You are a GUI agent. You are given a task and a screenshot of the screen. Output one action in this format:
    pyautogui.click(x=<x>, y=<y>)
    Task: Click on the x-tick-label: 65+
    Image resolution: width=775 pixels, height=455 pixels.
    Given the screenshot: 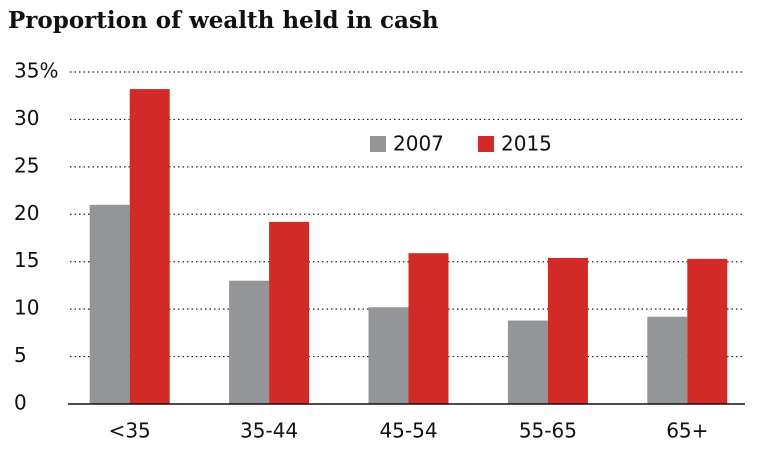 What is the action you would take?
    pyautogui.click(x=687, y=431)
    